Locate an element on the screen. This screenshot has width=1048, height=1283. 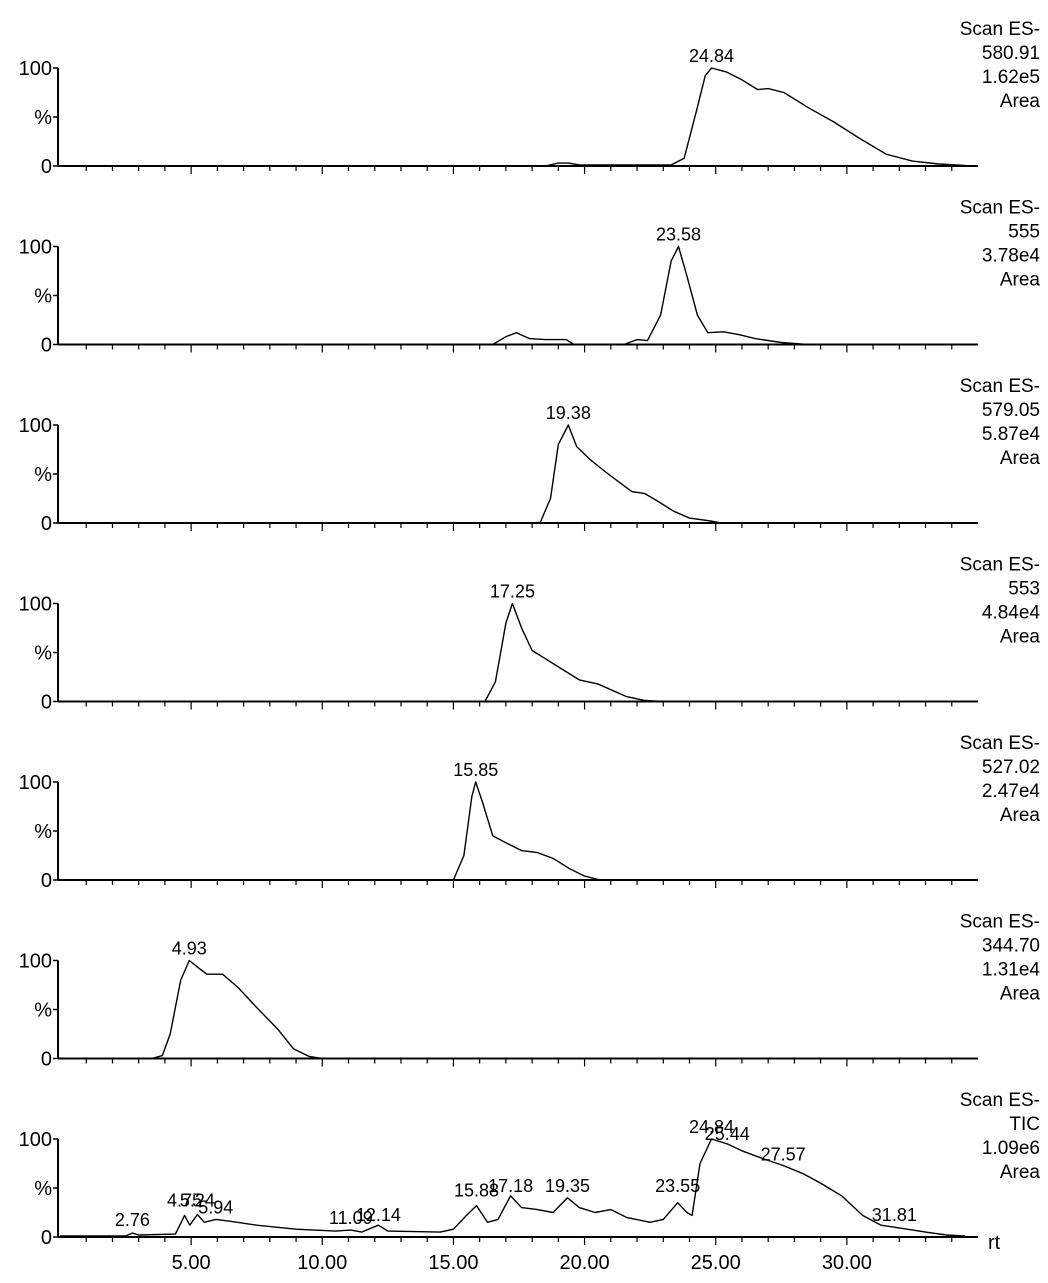
trace-info-line: 5.87e4 is located at coordinates (1011, 434).